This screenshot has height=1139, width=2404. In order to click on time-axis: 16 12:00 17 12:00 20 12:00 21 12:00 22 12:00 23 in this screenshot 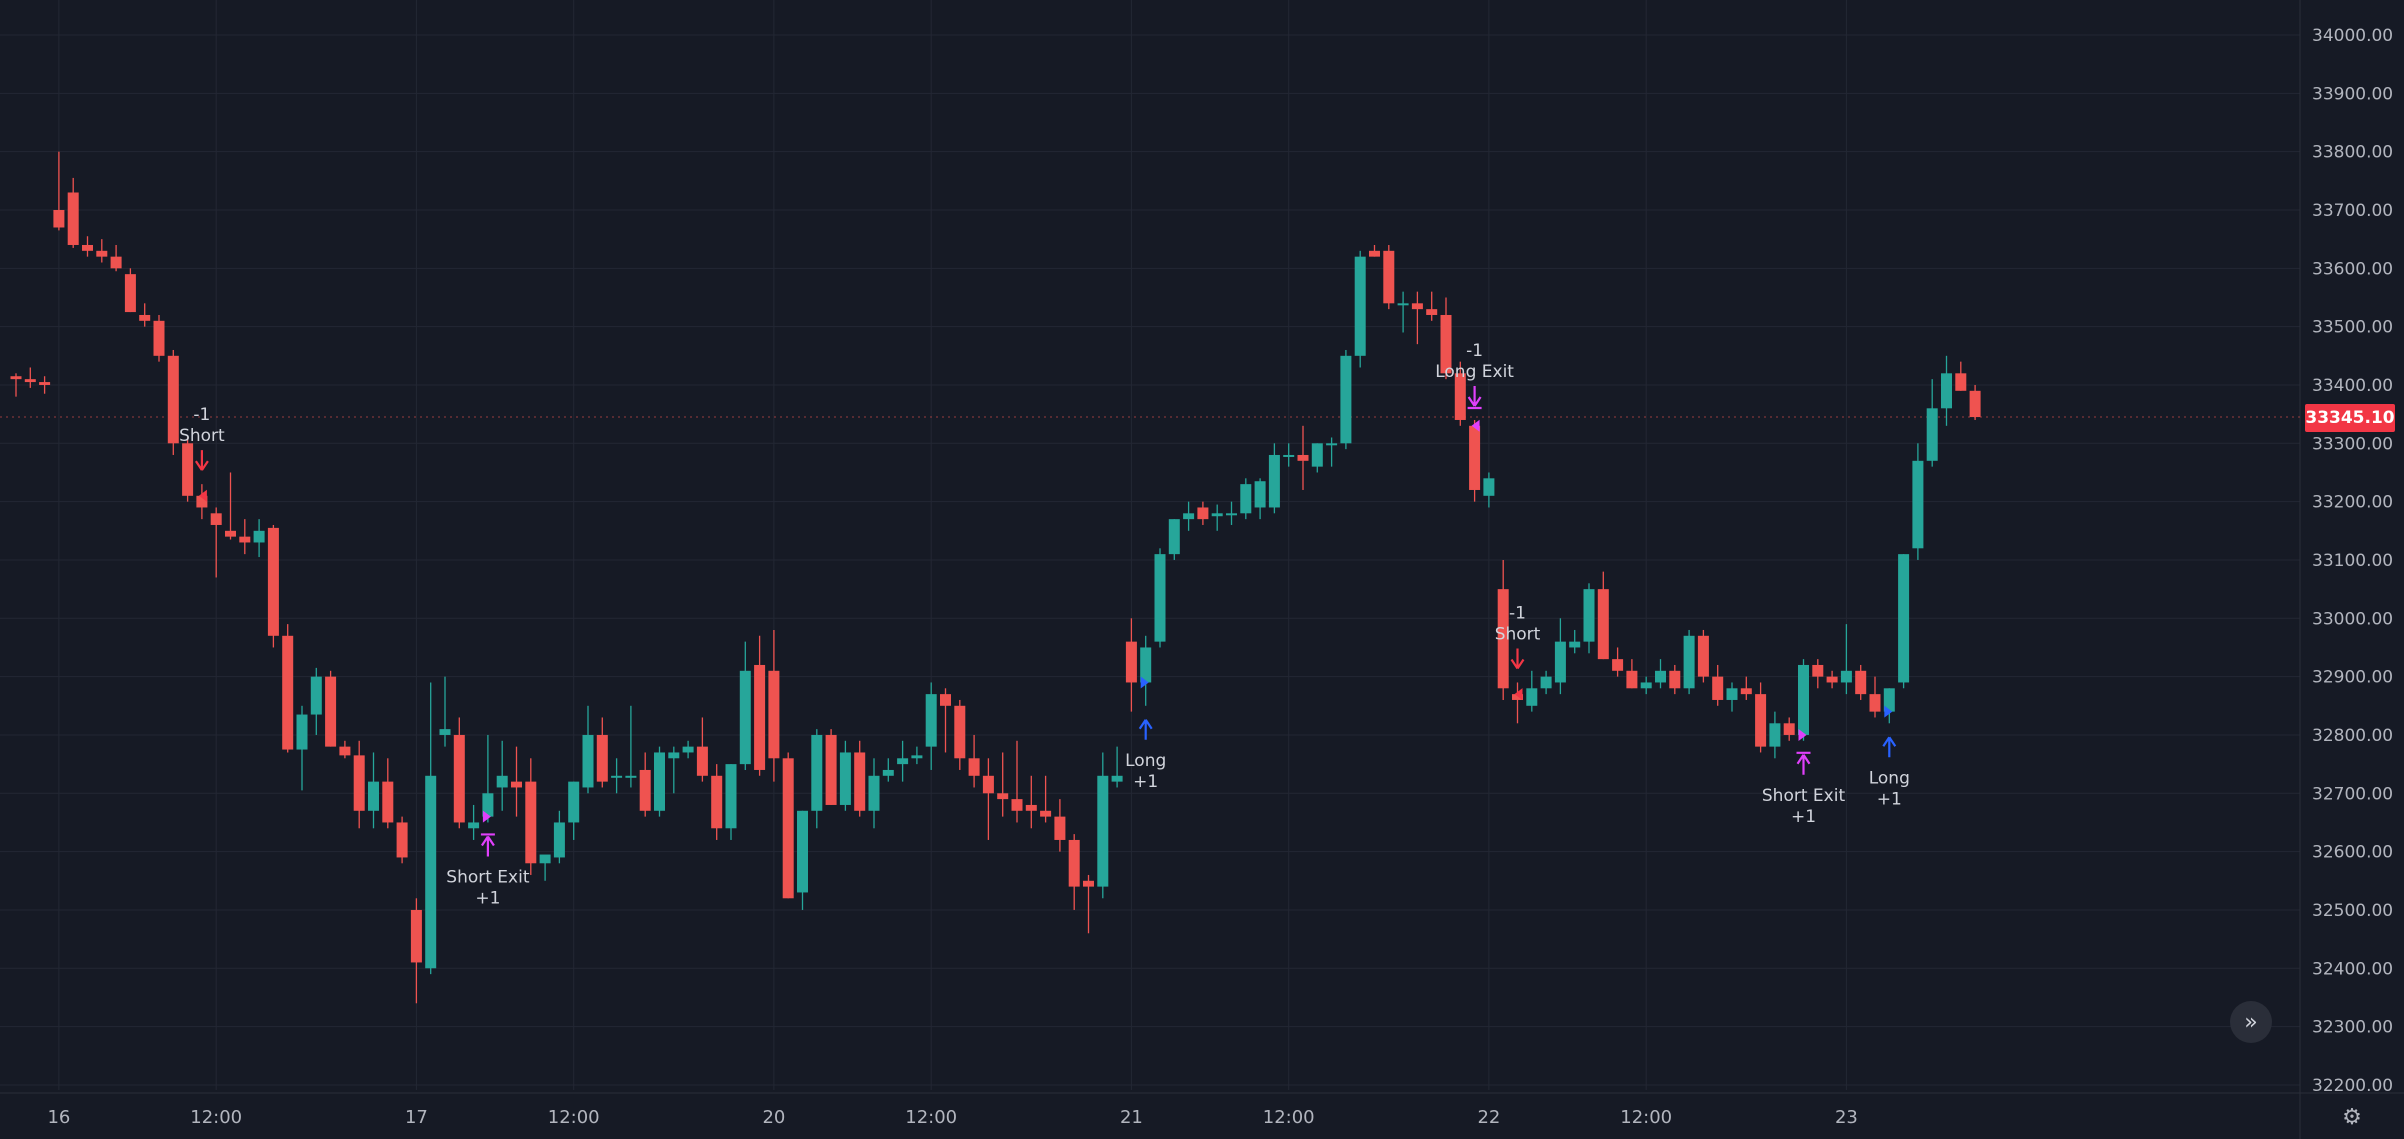, I will do `click(952, 1117)`.